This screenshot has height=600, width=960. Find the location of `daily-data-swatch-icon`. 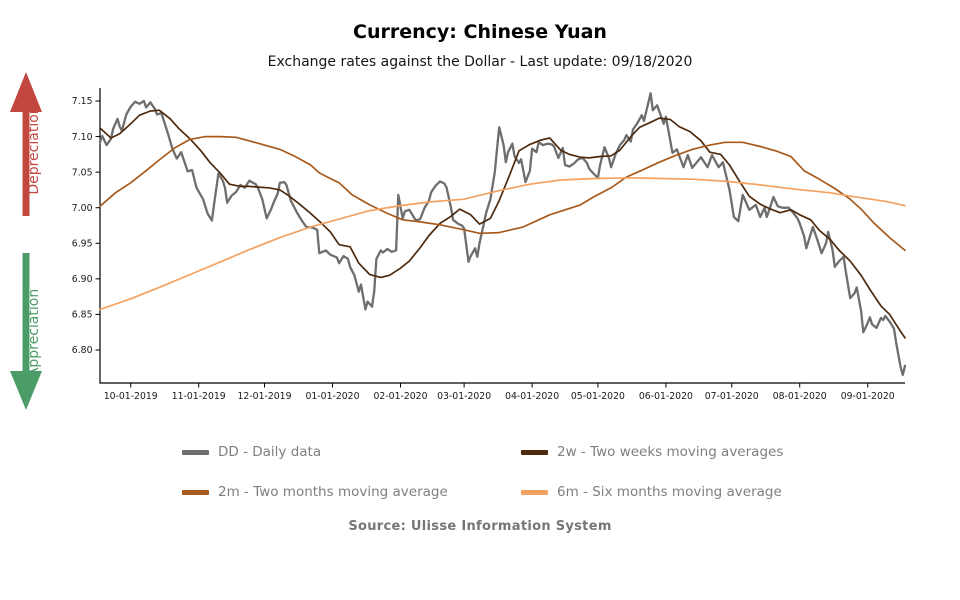

daily-data-swatch-icon is located at coordinates (195, 452).